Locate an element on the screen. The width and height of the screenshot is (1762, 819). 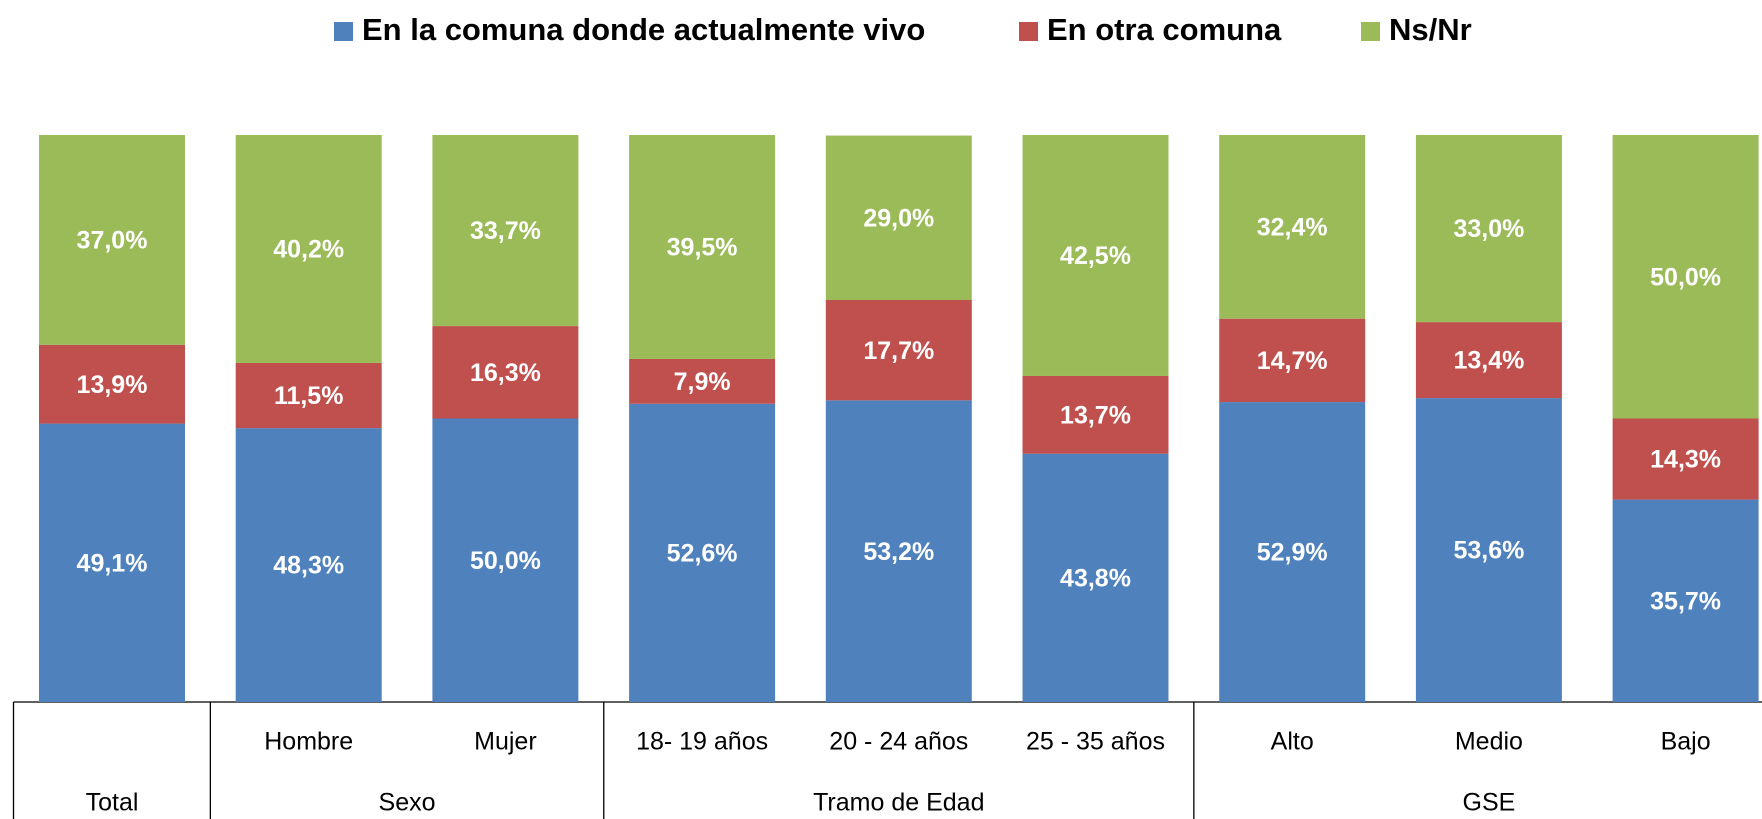
data-label: 52,6% is located at coordinates (702, 553).